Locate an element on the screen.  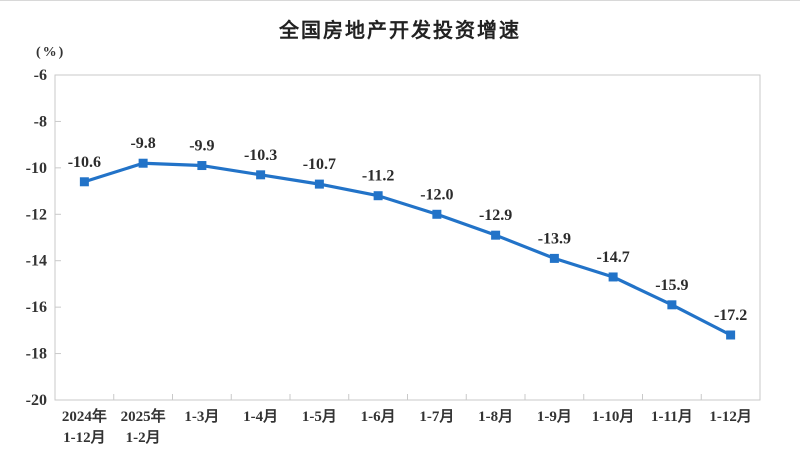
x-axis-category-label: 1-8月 is located at coordinates (495, 416).